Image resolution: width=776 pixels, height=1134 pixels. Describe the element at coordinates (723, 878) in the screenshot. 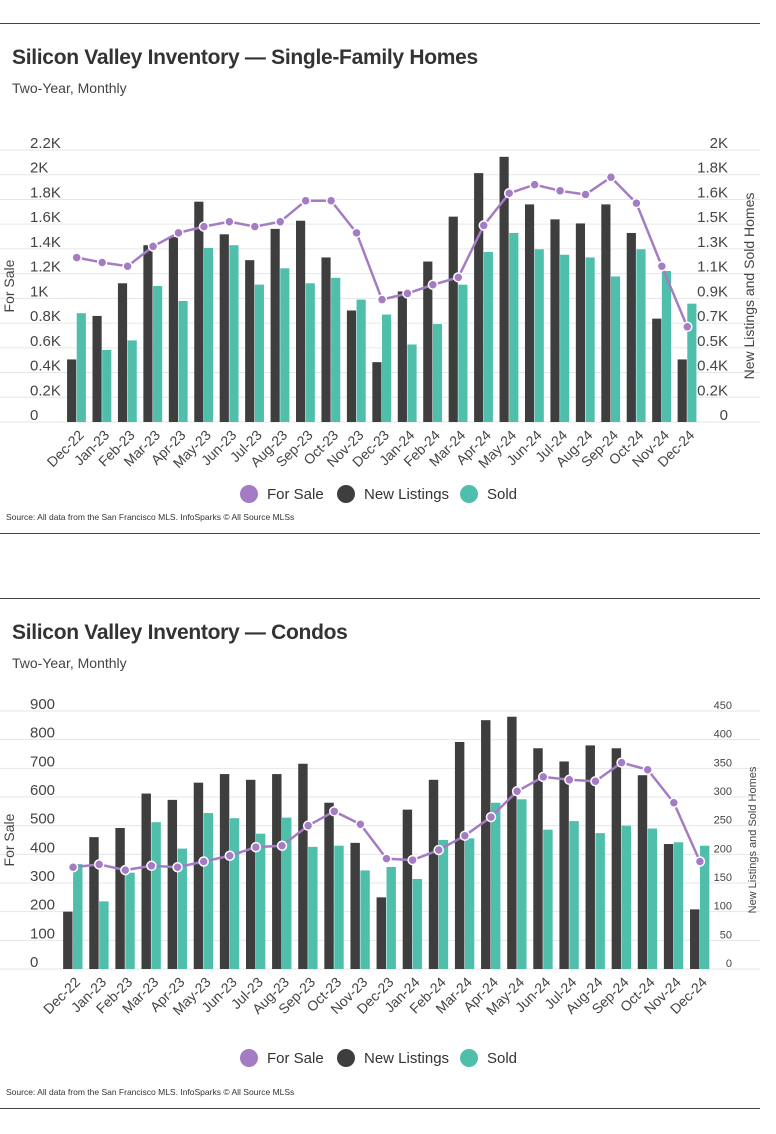

I see `y2-tick-label: 150` at that location.